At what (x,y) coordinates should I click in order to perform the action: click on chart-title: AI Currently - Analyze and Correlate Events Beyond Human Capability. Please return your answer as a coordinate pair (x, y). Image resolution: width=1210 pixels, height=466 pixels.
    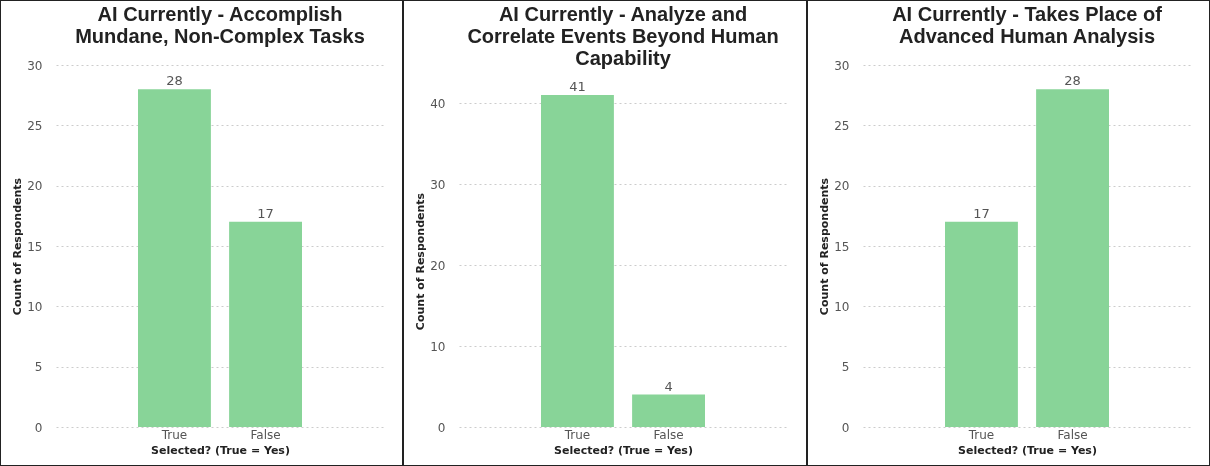
    Looking at the image, I should click on (623, 36).